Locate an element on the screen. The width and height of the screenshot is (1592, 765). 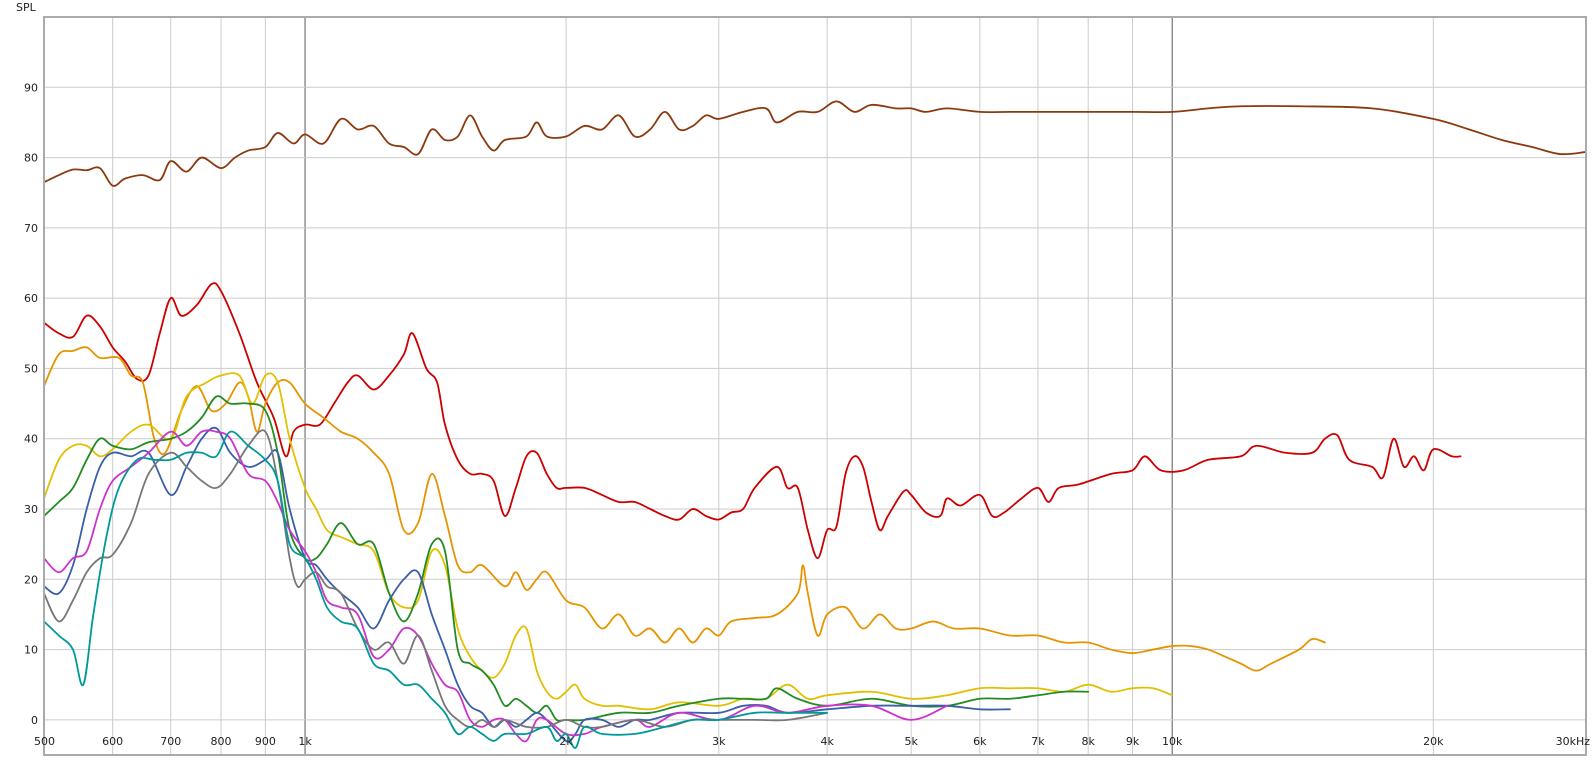
x-tick-label: 700 is located at coordinates (170, 741).